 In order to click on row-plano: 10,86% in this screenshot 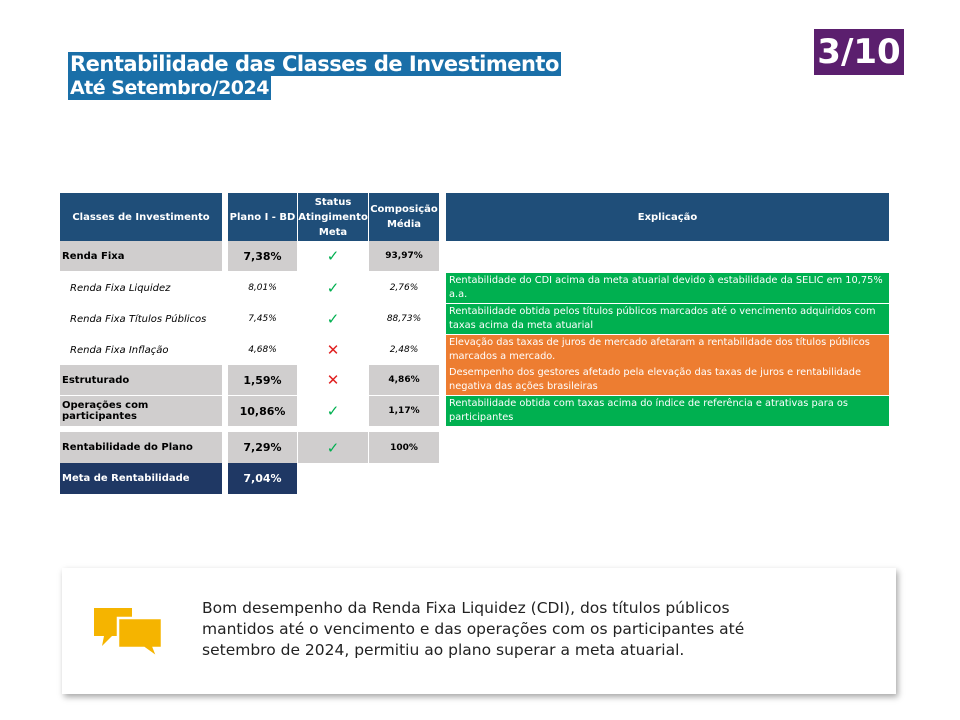, I will do `click(262, 411)`.